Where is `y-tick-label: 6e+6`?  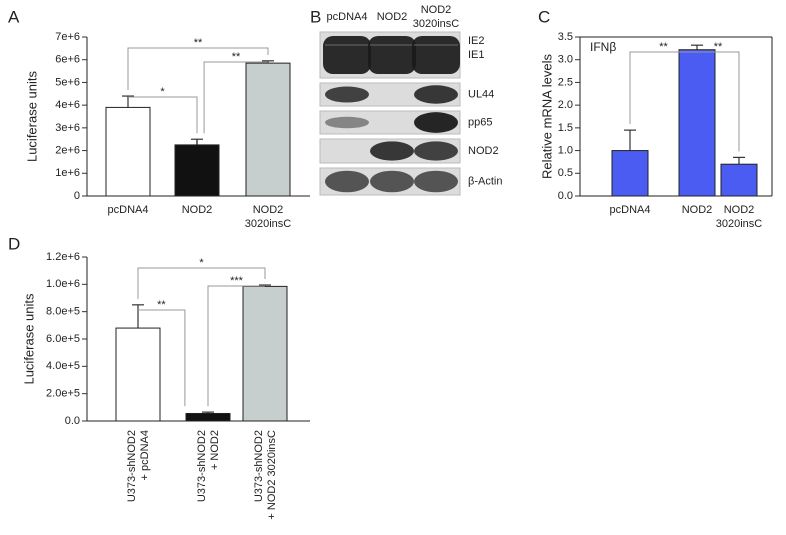
y-tick-label: 6e+6 is located at coordinates (67, 60).